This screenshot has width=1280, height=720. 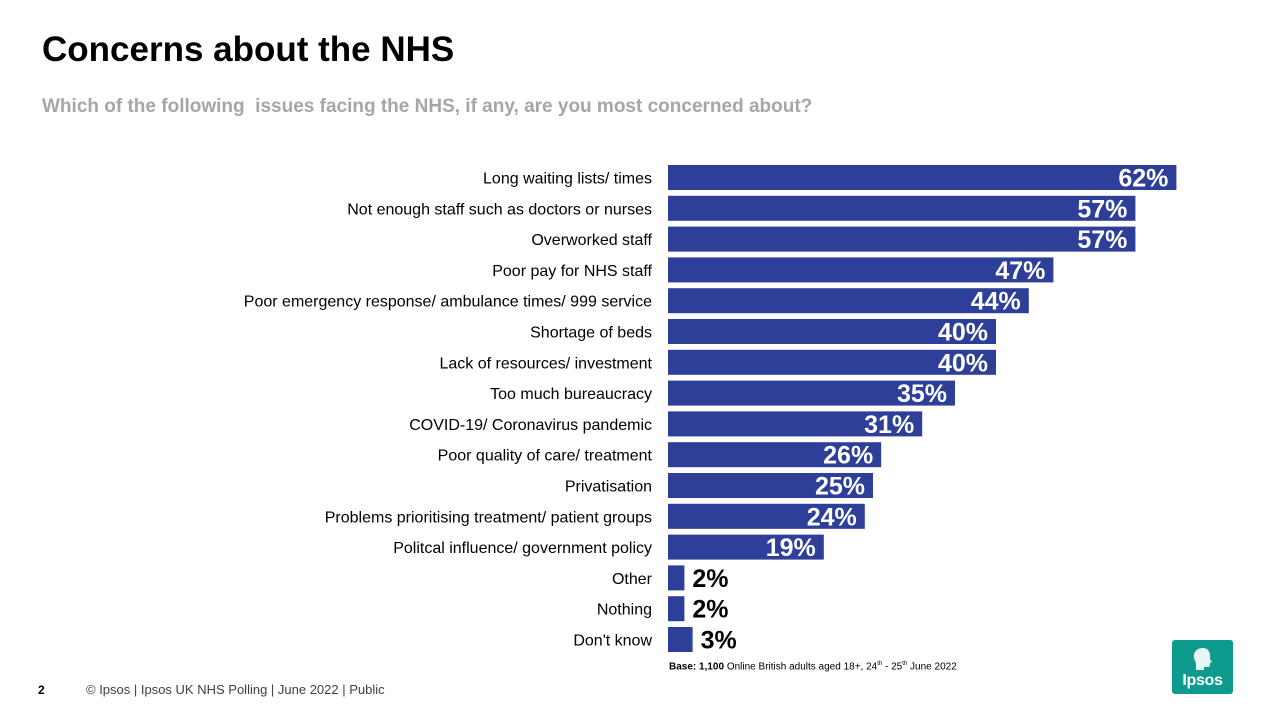 What do you see at coordinates (591, 240) in the screenshot?
I see `category-label: Overworked staff` at bounding box center [591, 240].